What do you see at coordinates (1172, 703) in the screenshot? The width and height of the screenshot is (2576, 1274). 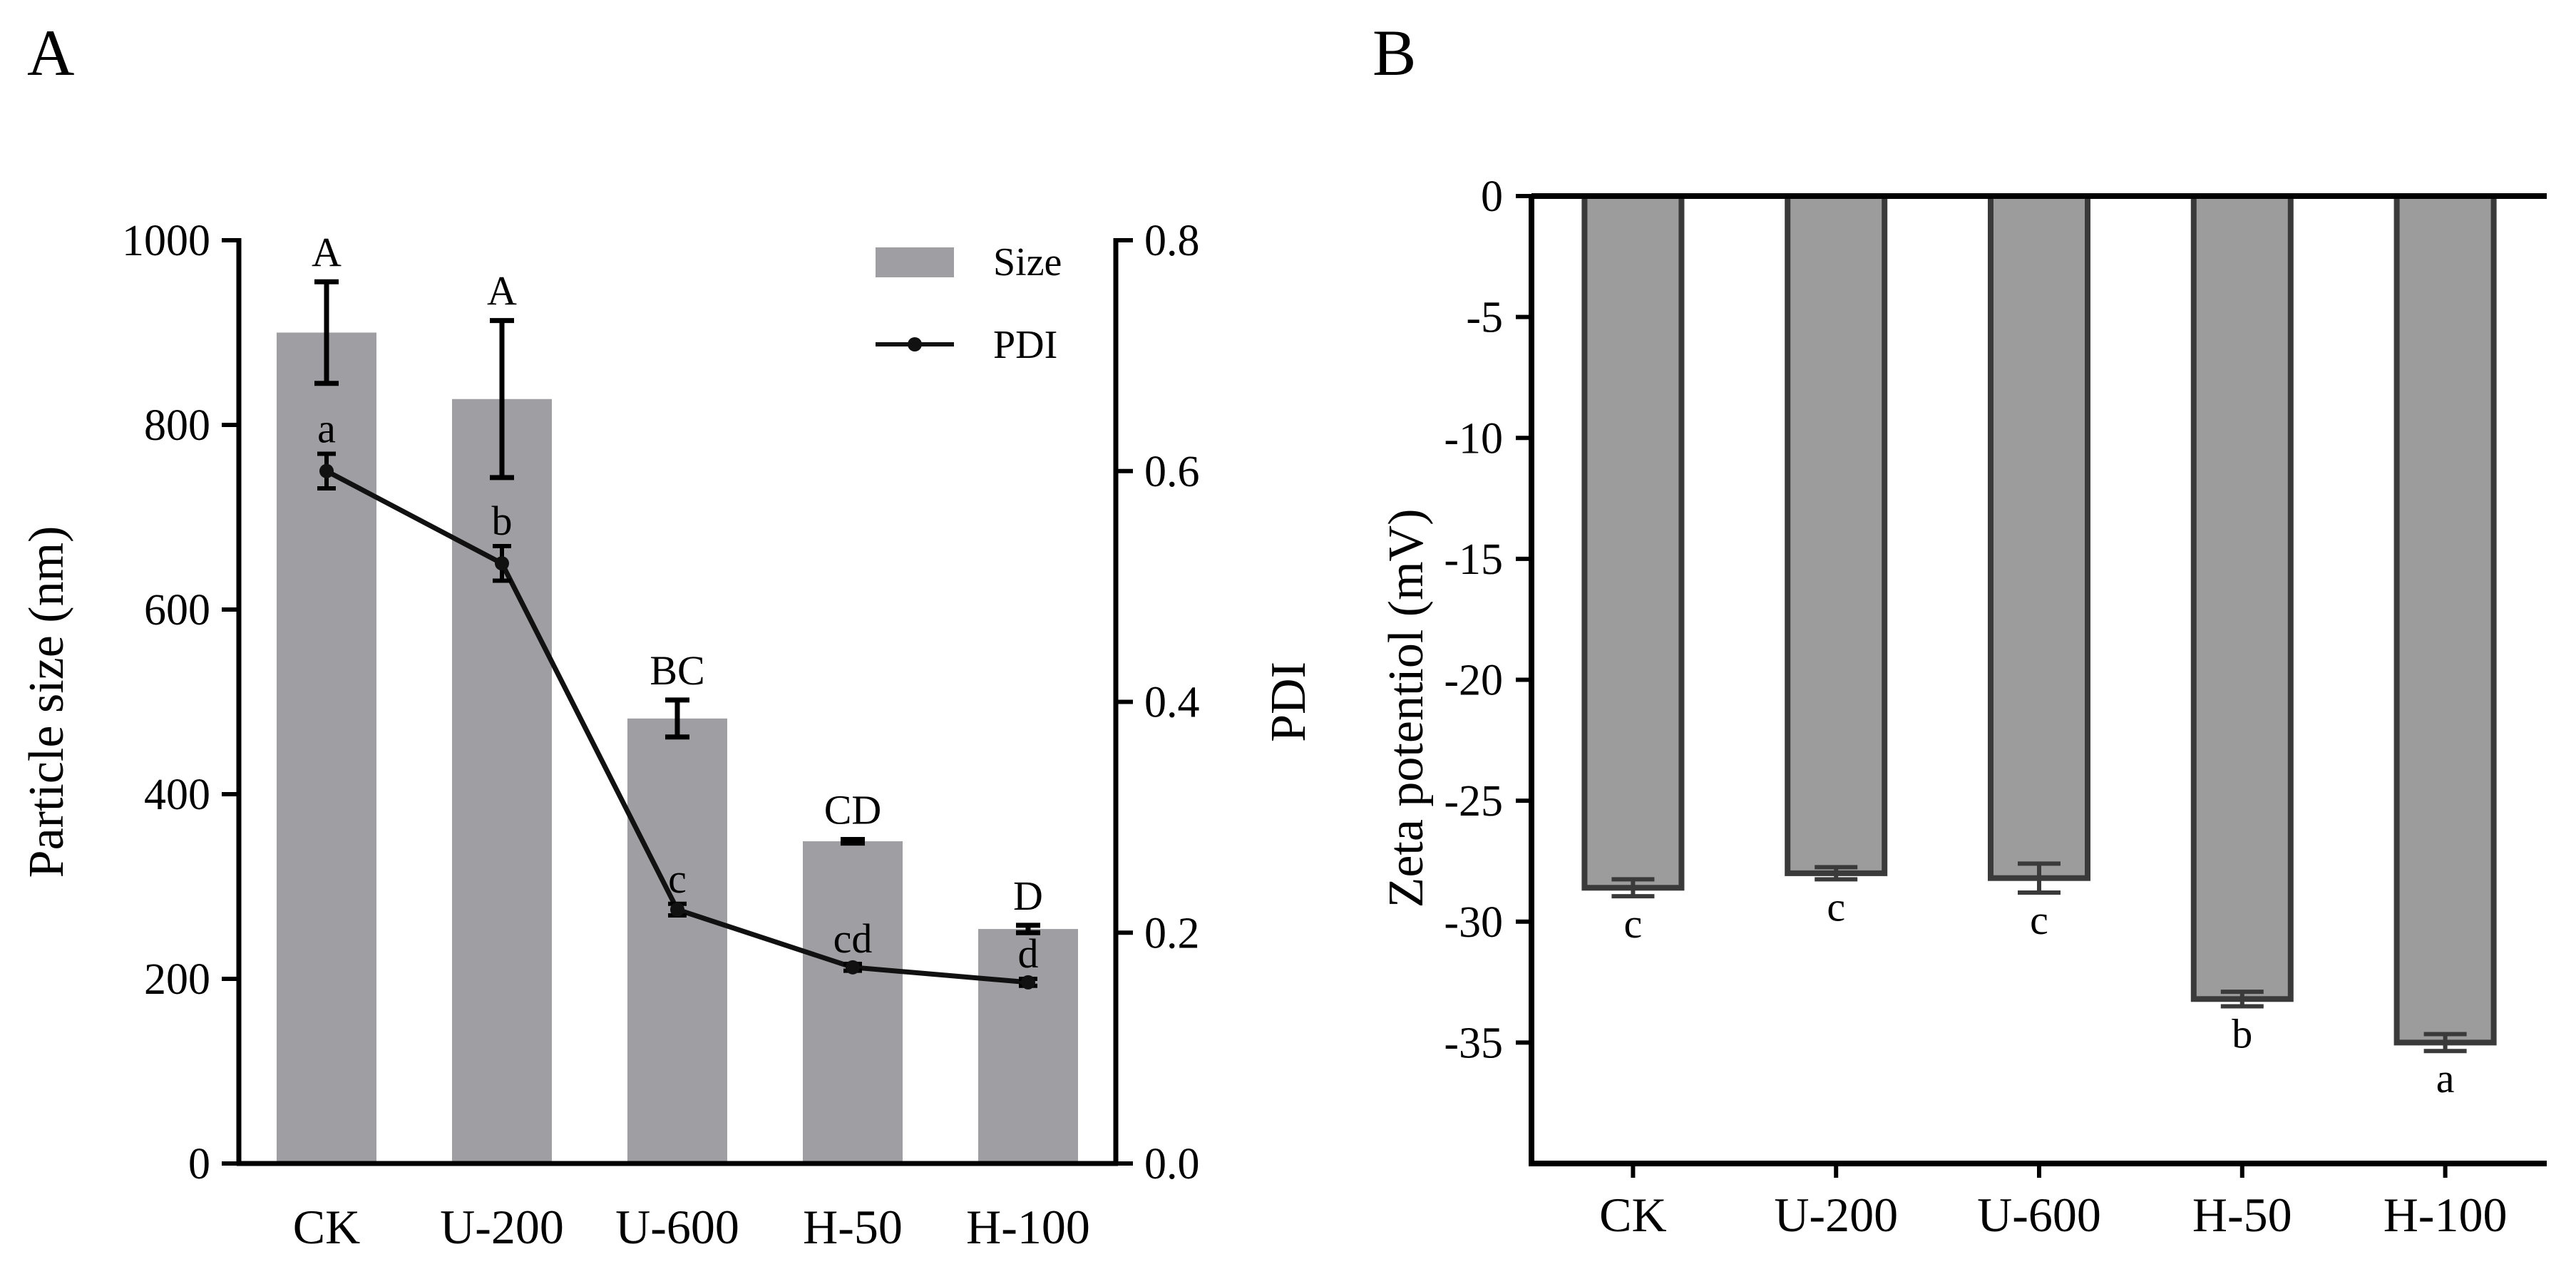 I see `right-y-tick-label: 0.4` at bounding box center [1172, 703].